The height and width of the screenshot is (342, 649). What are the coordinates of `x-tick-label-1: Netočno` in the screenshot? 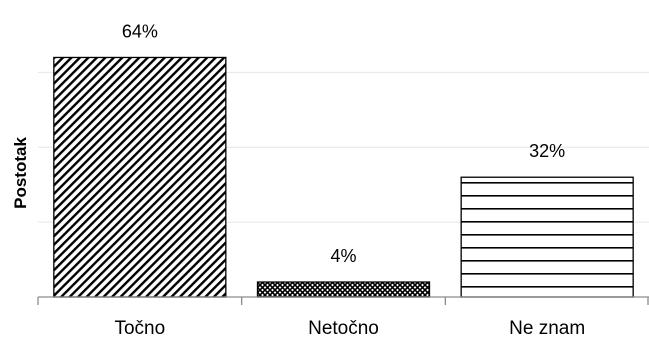 It's located at (343, 328).